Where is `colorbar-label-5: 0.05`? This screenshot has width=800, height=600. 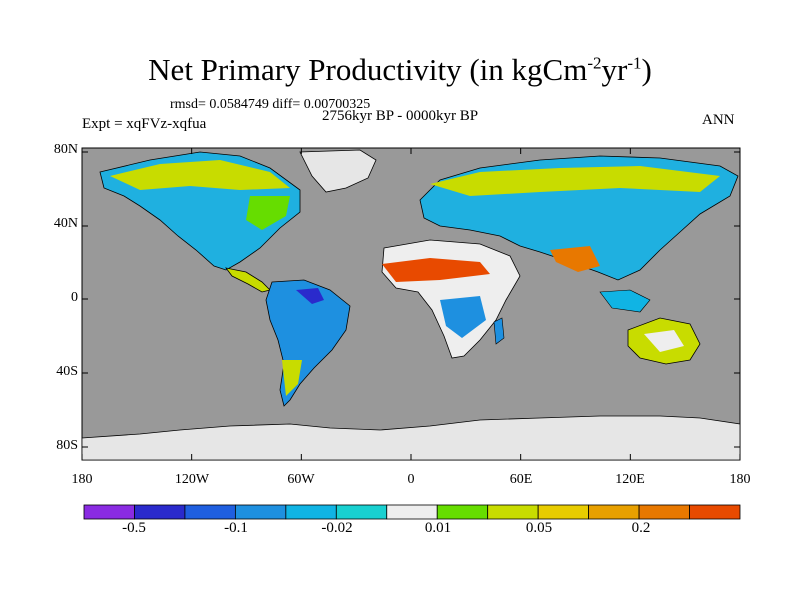
colorbar-label-5: 0.05 is located at coordinates (539, 528).